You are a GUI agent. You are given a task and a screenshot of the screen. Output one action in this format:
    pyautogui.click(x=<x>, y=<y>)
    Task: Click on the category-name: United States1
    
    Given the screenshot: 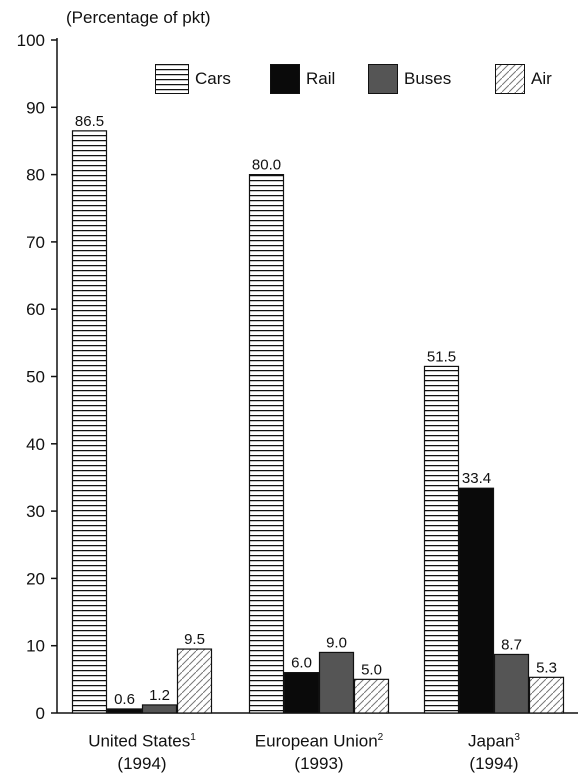 What is the action you would take?
    pyautogui.click(x=142, y=740)
    